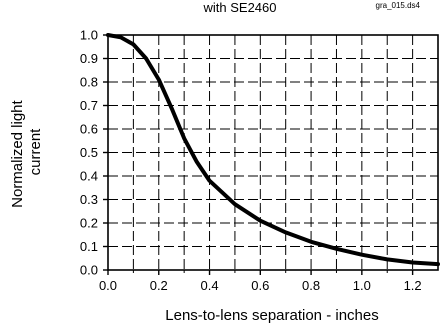 The image size is (445, 333). What do you see at coordinates (89, 270) in the screenshot?
I see `y-tick-label: 0.0` at bounding box center [89, 270].